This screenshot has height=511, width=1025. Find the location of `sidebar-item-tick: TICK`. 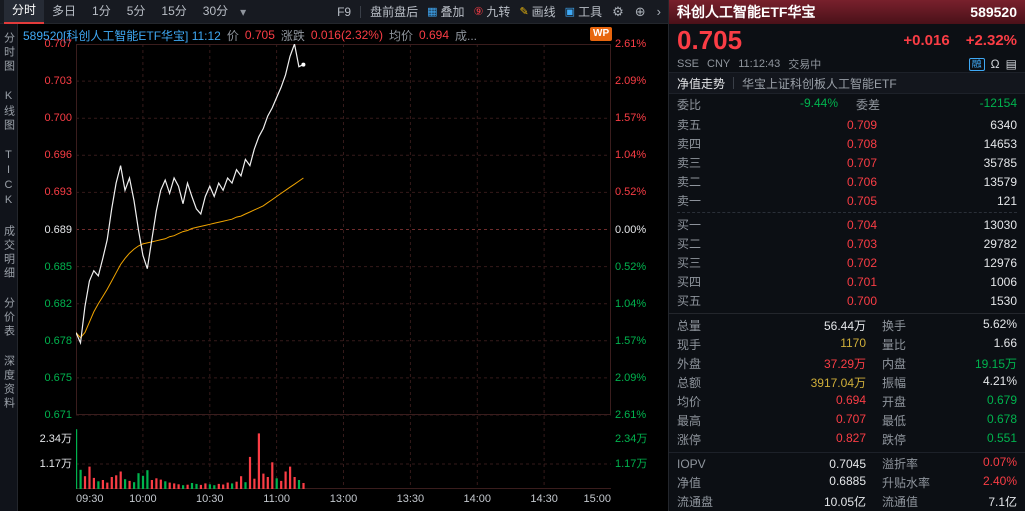

sidebar-item-tick: TICK is located at coordinates (8, 179).